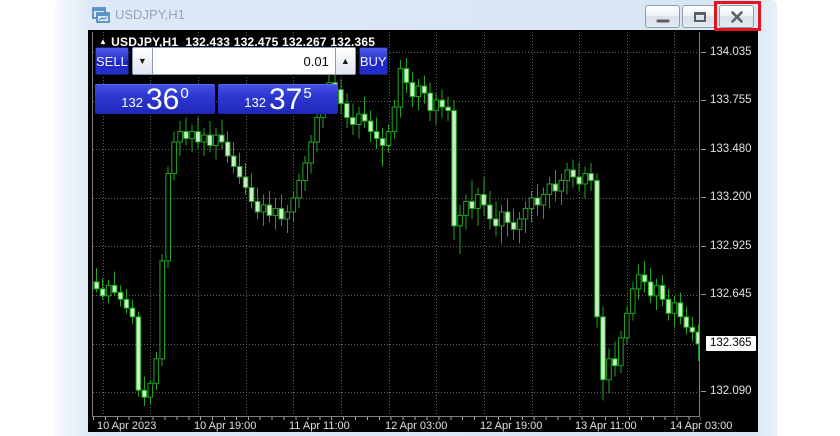 Image resolution: width=840 pixels, height=436 pixels. What do you see at coordinates (662, 16) in the screenshot?
I see `minimize-button` at bounding box center [662, 16].